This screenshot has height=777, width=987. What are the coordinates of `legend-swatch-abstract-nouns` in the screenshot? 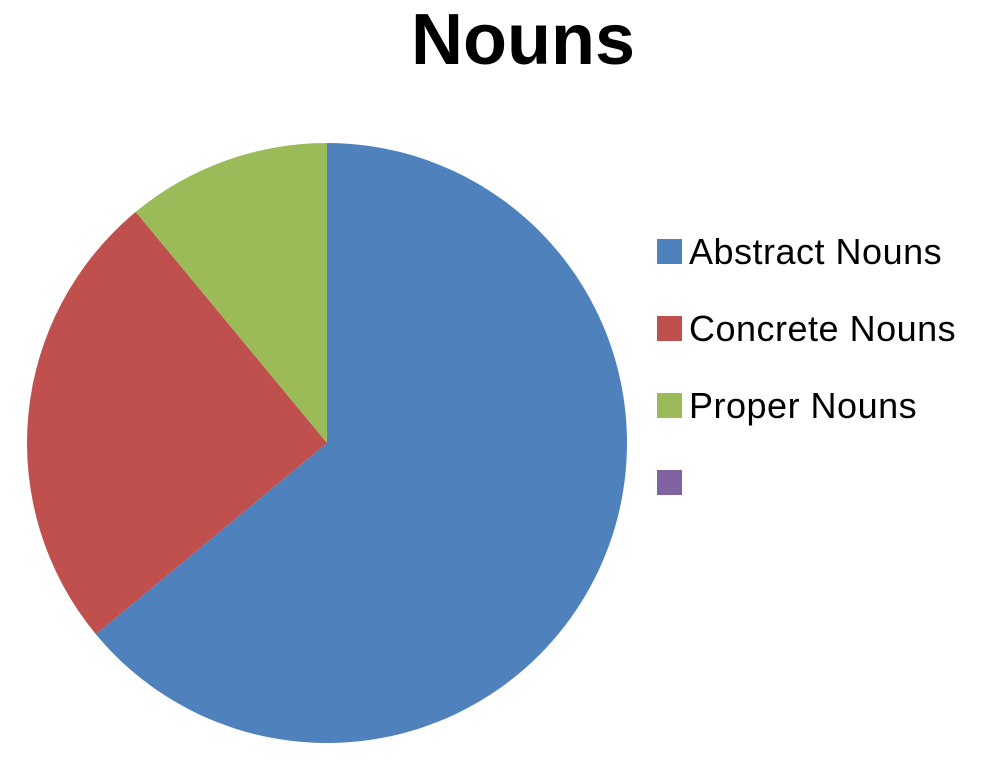 It's located at (669, 251).